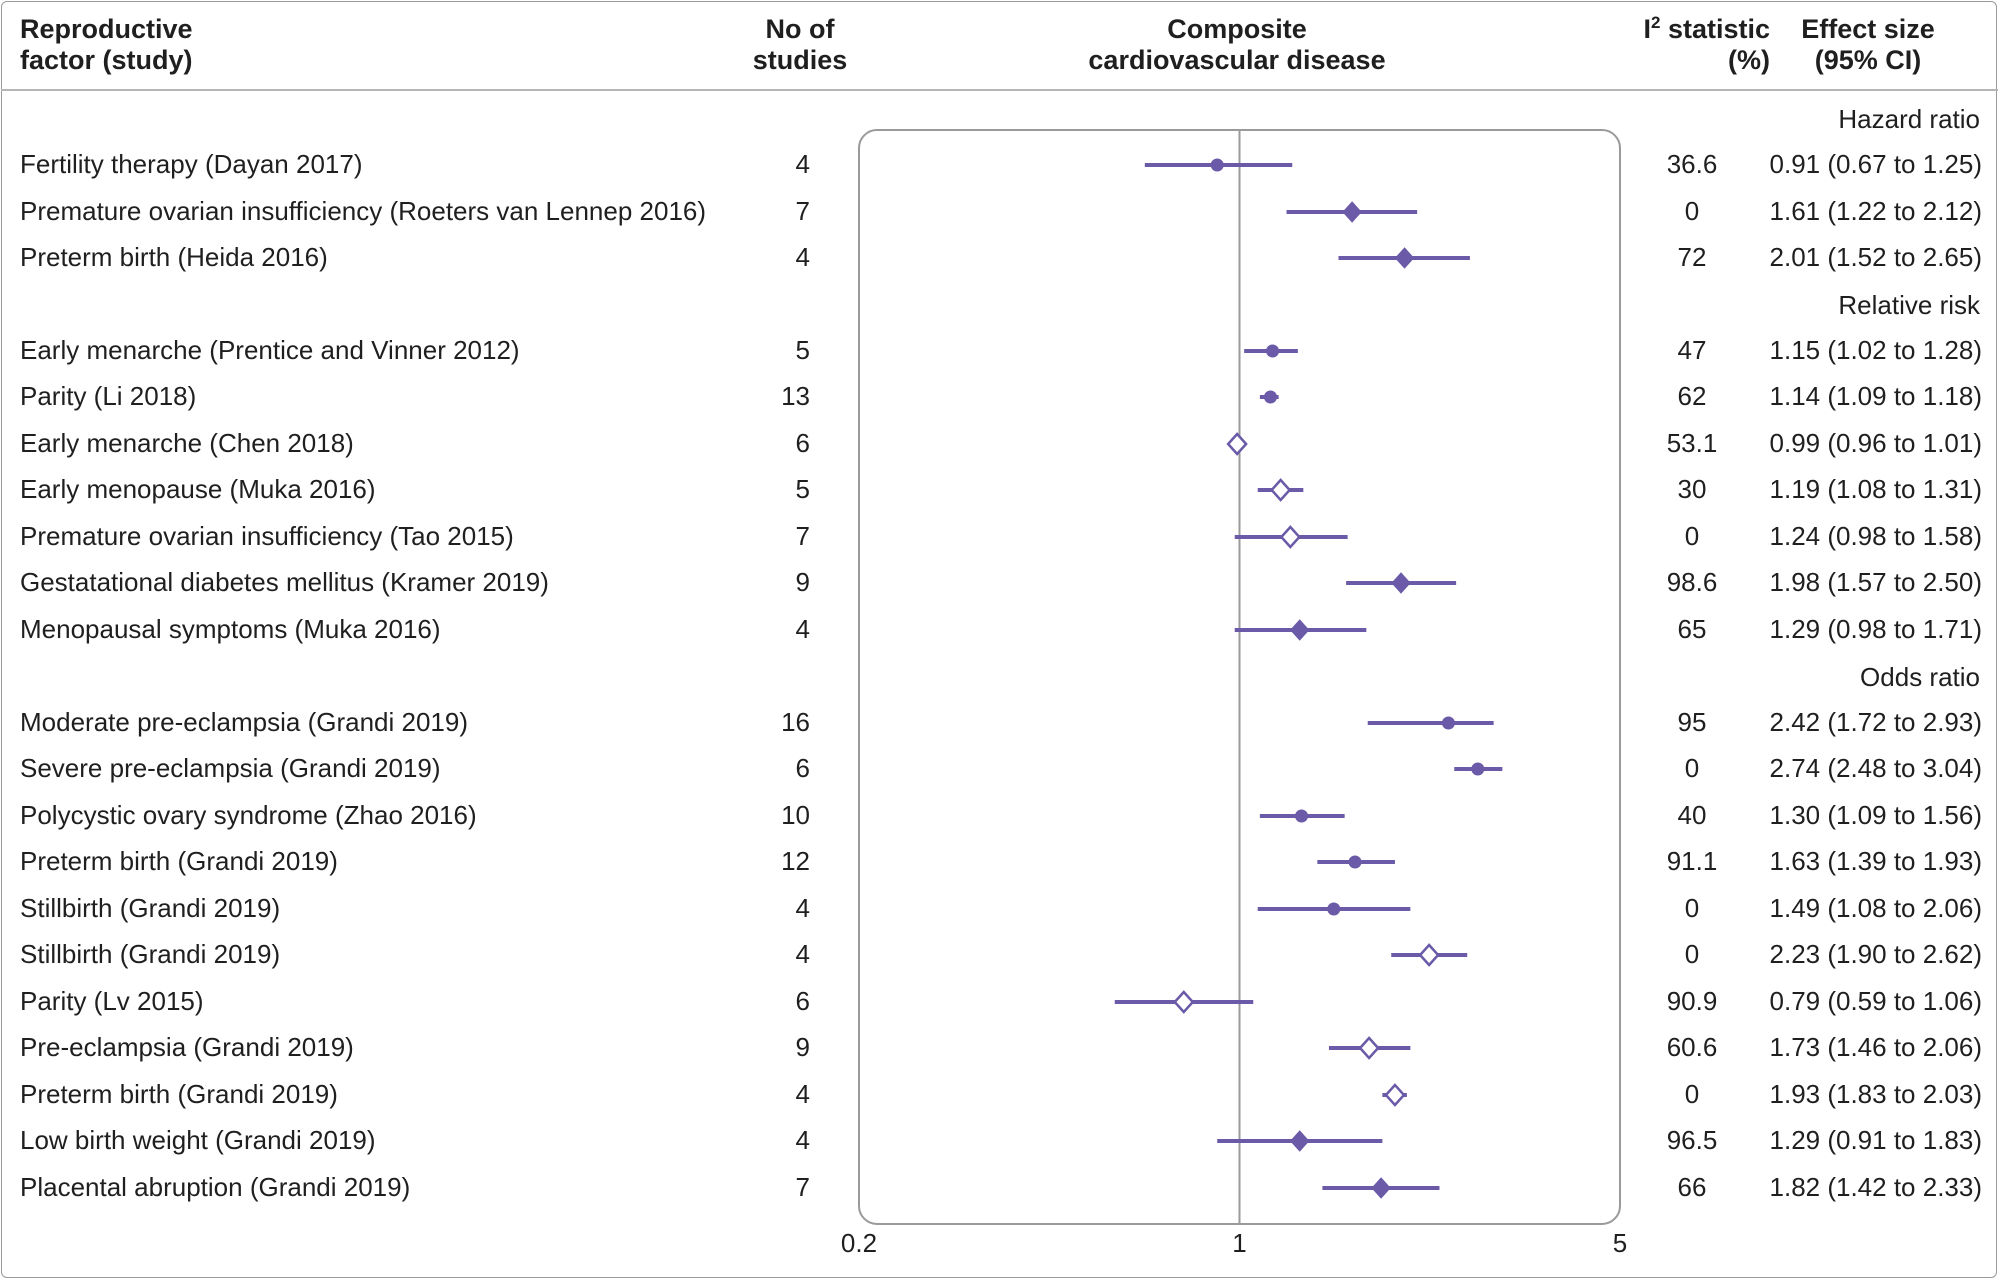 This screenshot has width=2000, height=1281. Describe the element at coordinates (215, 1187) in the screenshot. I see `row-study-label: Placental abruption (Grandi 2019)` at that location.